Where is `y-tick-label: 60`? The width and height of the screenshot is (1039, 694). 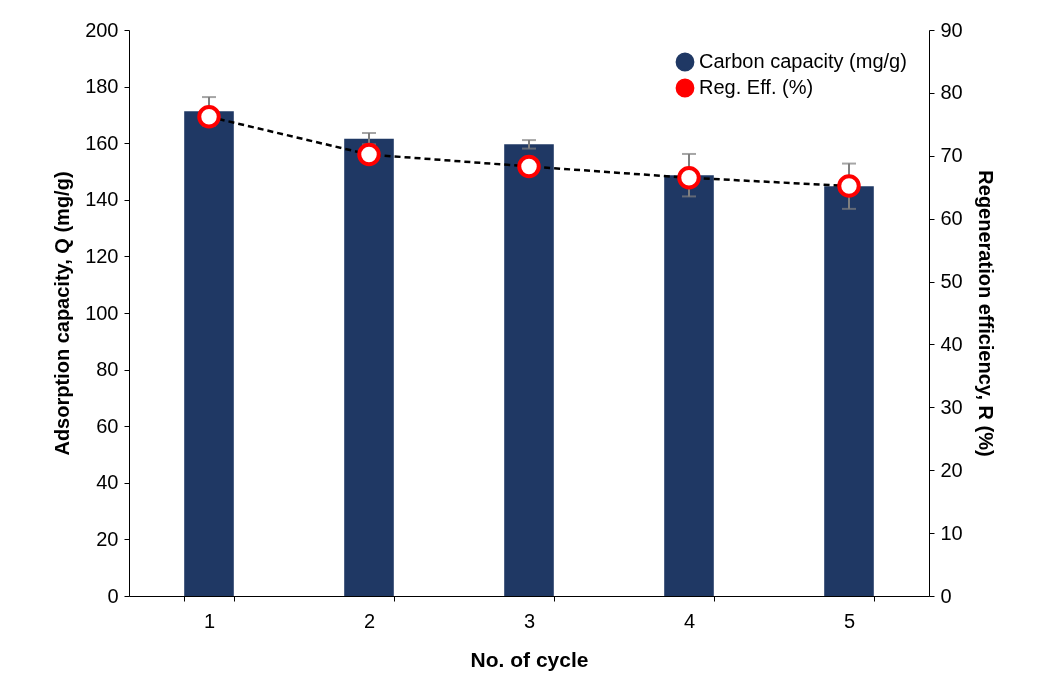 y-tick-label: 60 is located at coordinates (107, 425).